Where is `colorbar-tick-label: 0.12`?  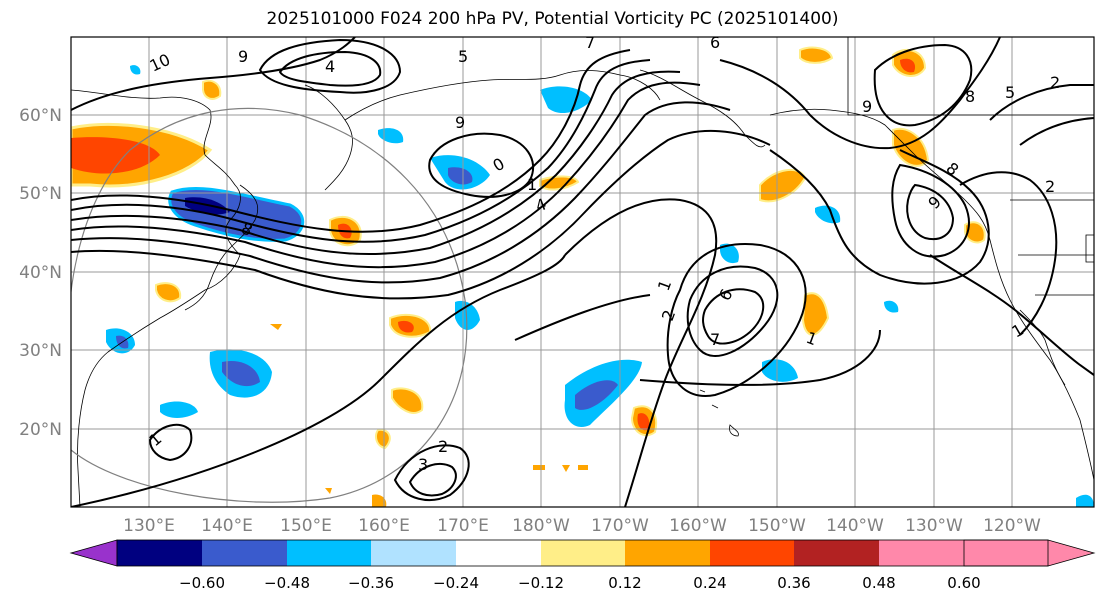
colorbar-tick-label: 0.12 is located at coordinates (624, 583).